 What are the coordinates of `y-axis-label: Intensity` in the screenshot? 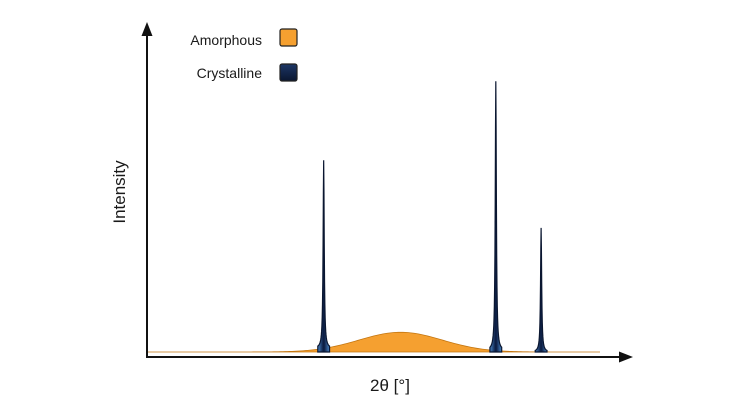 It's located at (119, 192).